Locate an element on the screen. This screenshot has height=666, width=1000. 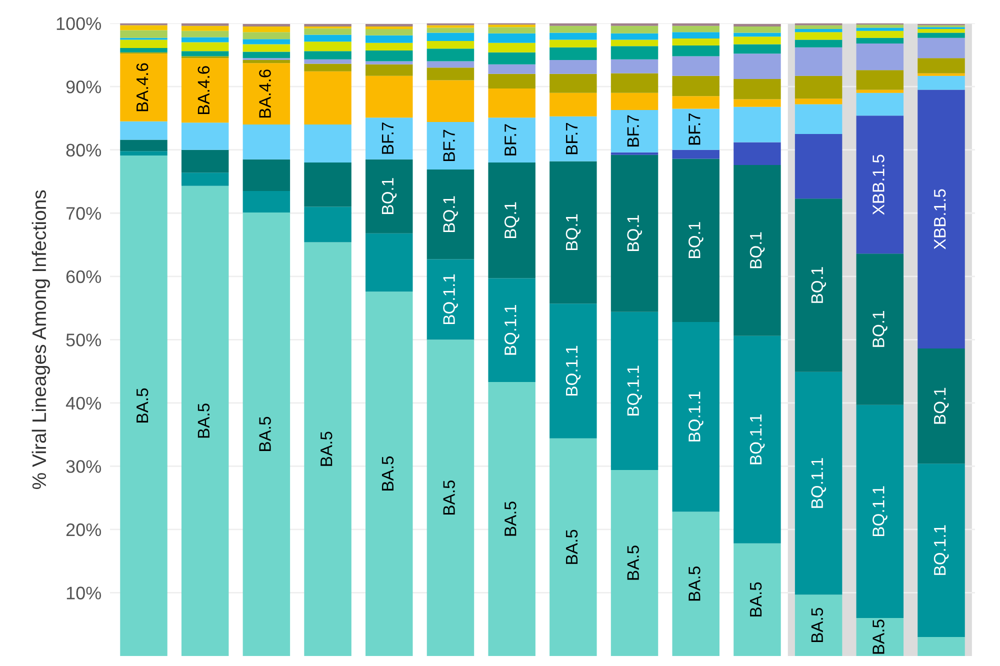
y-tick-label: 80% is located at coordinates (84, 150).